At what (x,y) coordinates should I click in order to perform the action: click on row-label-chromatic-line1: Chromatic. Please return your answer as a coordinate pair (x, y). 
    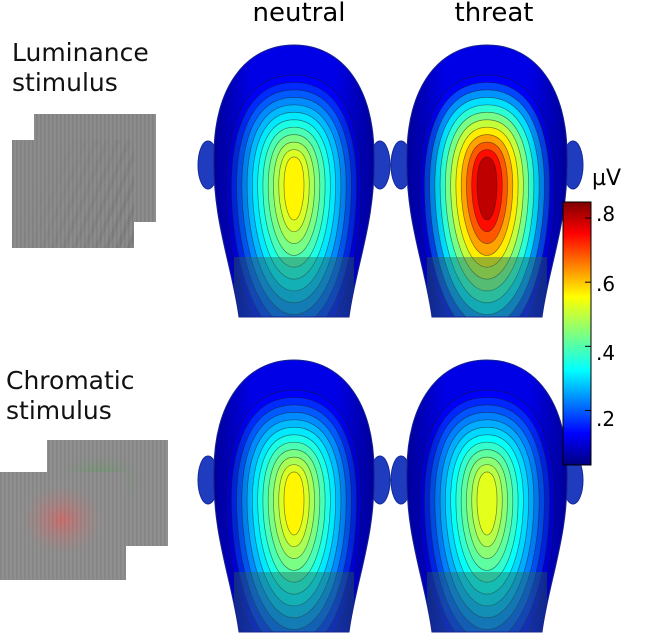
    Looking at the image, I should click on (70, 380).